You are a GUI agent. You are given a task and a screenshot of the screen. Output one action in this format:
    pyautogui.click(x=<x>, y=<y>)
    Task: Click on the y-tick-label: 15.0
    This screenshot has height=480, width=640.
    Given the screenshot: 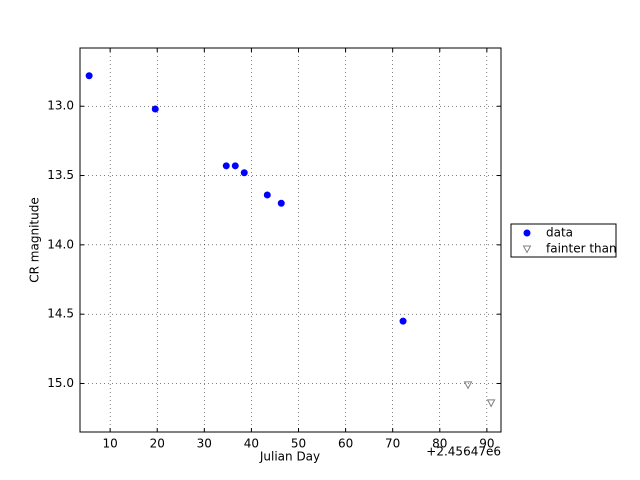 What is the action you would take?
    pyautogui.click(x=60, y=383)
    